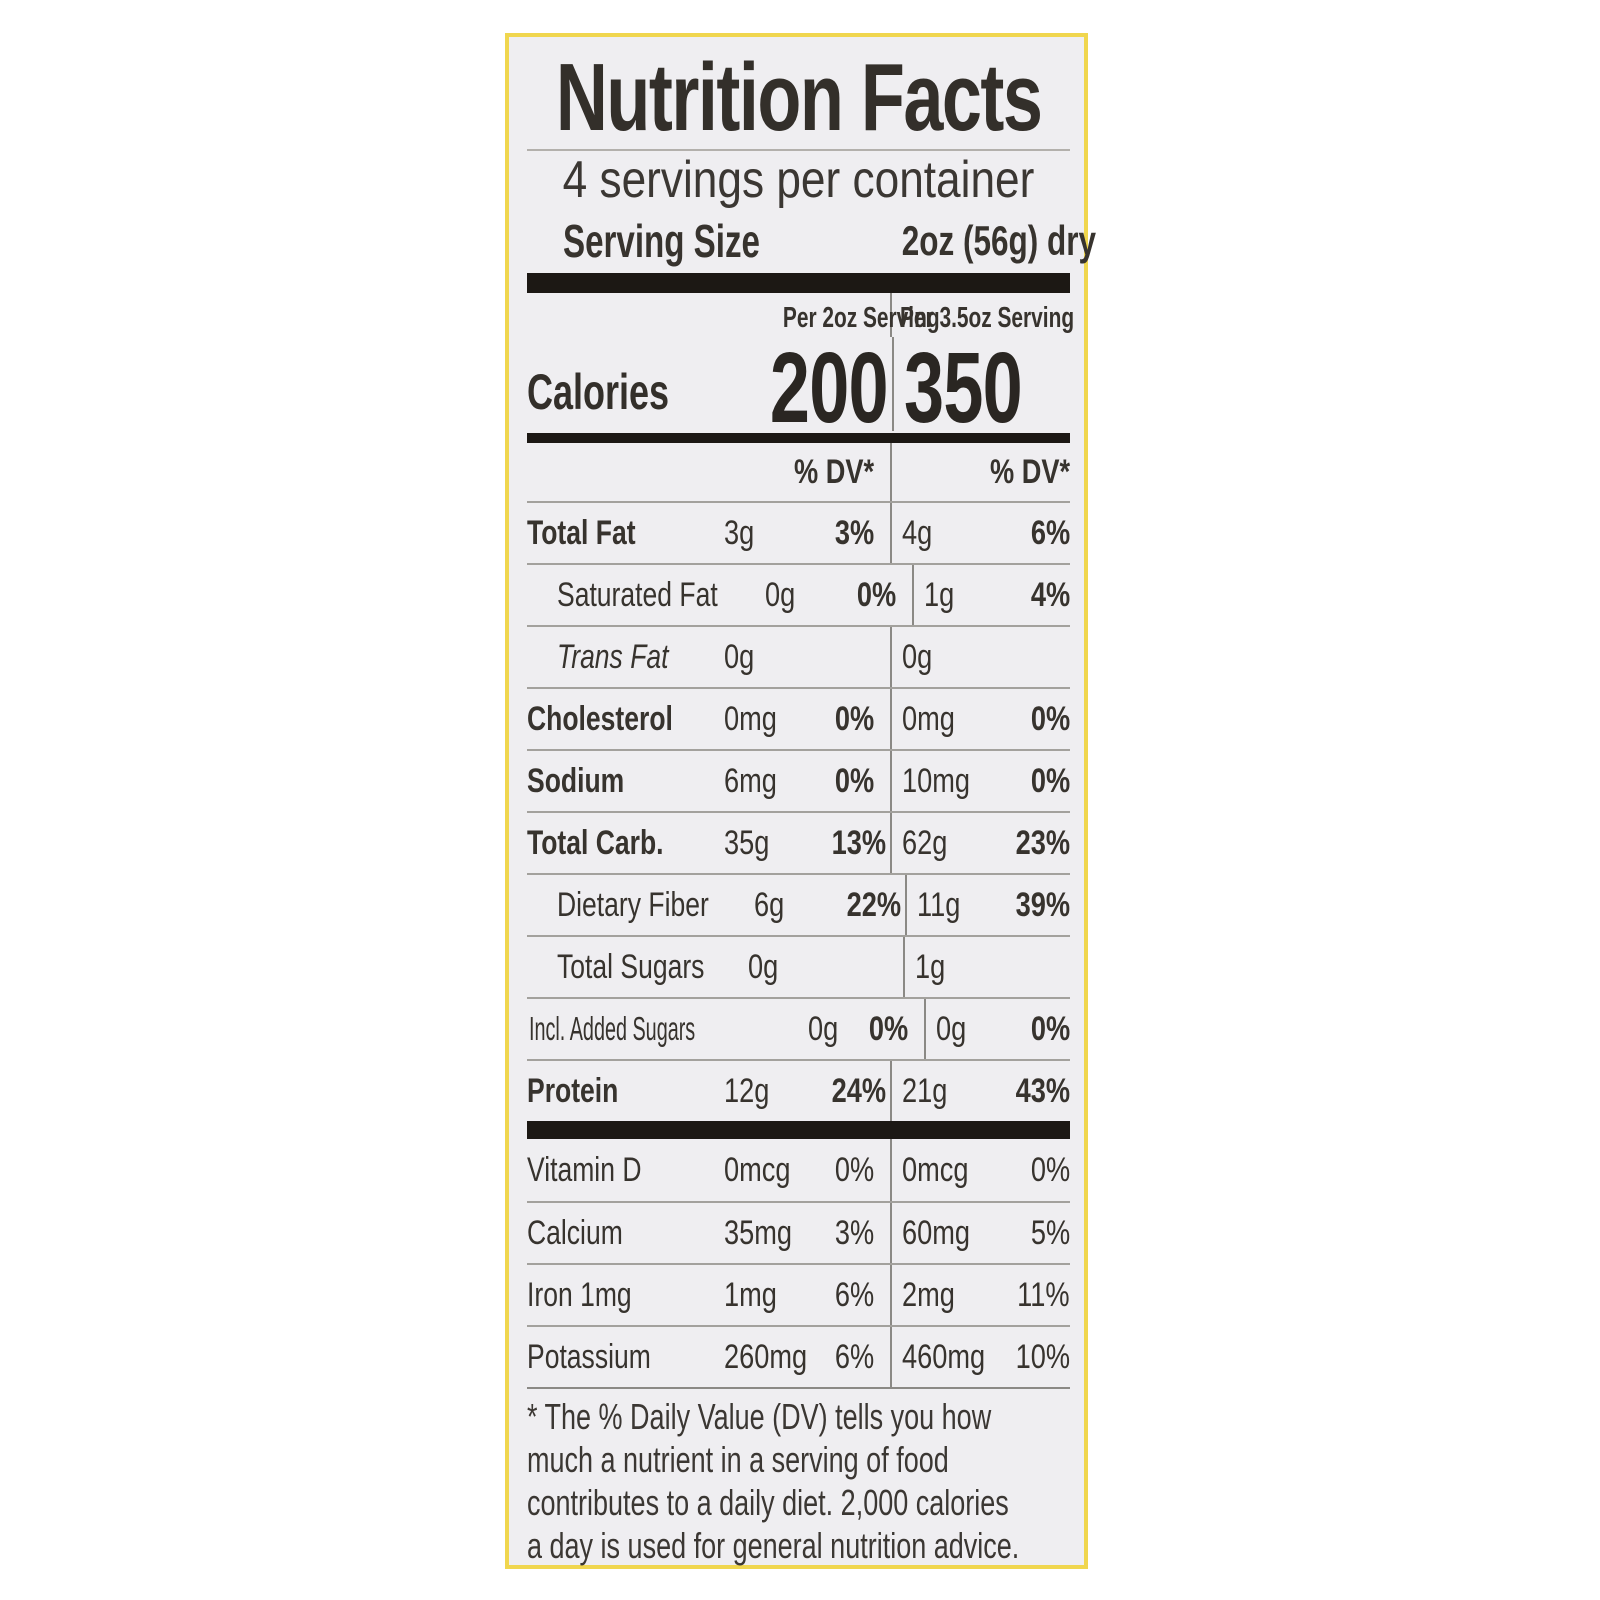 The image size is (1600, 1600). What do you see at coordinates (600, 718) in the screenshot?
I see `nutrient-name: Cholesterol` at bounding box center [600, 718].